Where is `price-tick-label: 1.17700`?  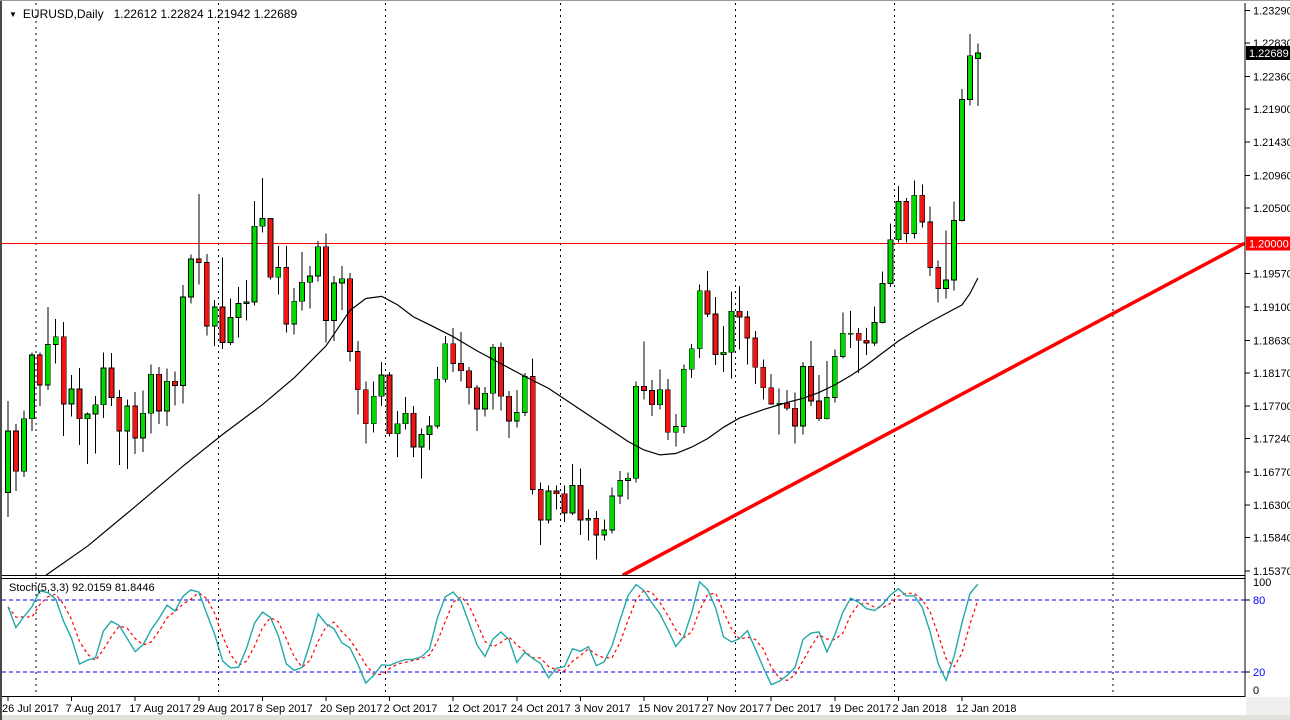 price-tick-label: 1.17700 is located at coordinates (1271, 407).